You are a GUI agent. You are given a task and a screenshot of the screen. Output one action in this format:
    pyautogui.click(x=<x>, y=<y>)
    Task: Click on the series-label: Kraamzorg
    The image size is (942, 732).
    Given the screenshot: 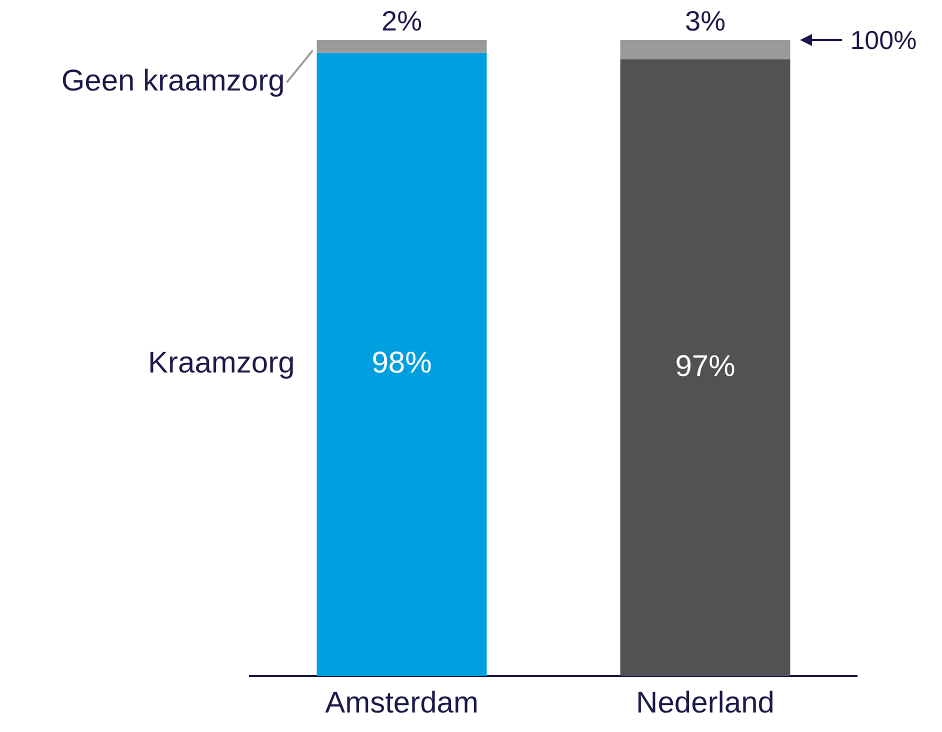 What is the action you would take?
    pyautogui.click(x=221, y=363)
    